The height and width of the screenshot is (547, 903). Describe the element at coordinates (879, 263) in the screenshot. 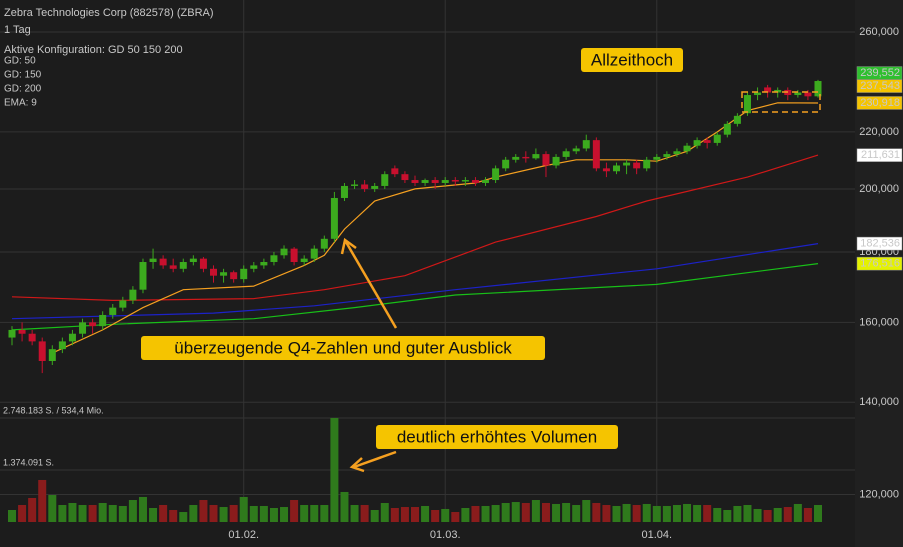

I see `price-marker` at that location.